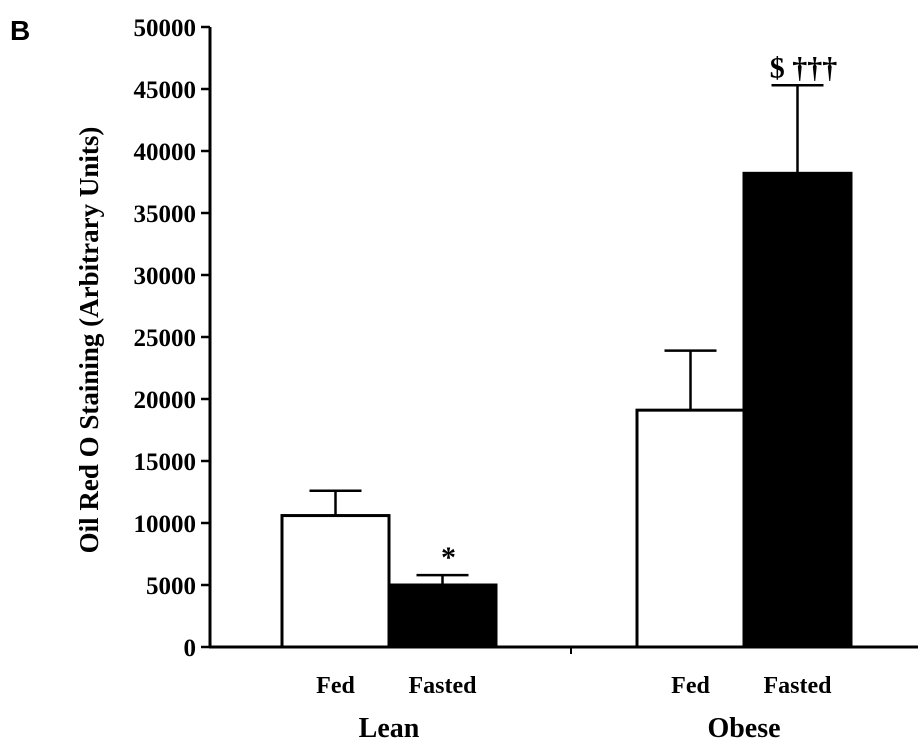 This screenshot has width=922, height=744. Describe the element at coordinates (89, 340) in the screenshot. I see `y-axis-label: Oil Red O Staining (Arbitrary Units)` at that location.